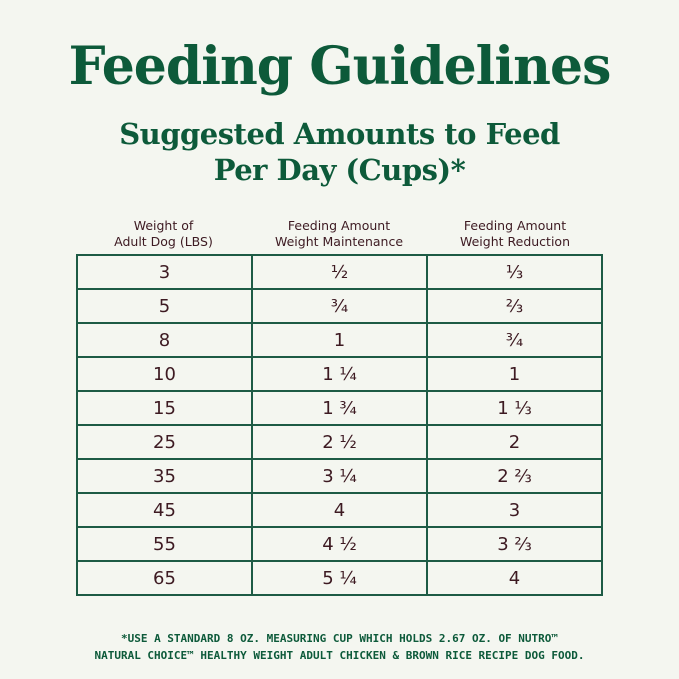  I want to click on maintenance-cell: ¾, so click(339, 306).